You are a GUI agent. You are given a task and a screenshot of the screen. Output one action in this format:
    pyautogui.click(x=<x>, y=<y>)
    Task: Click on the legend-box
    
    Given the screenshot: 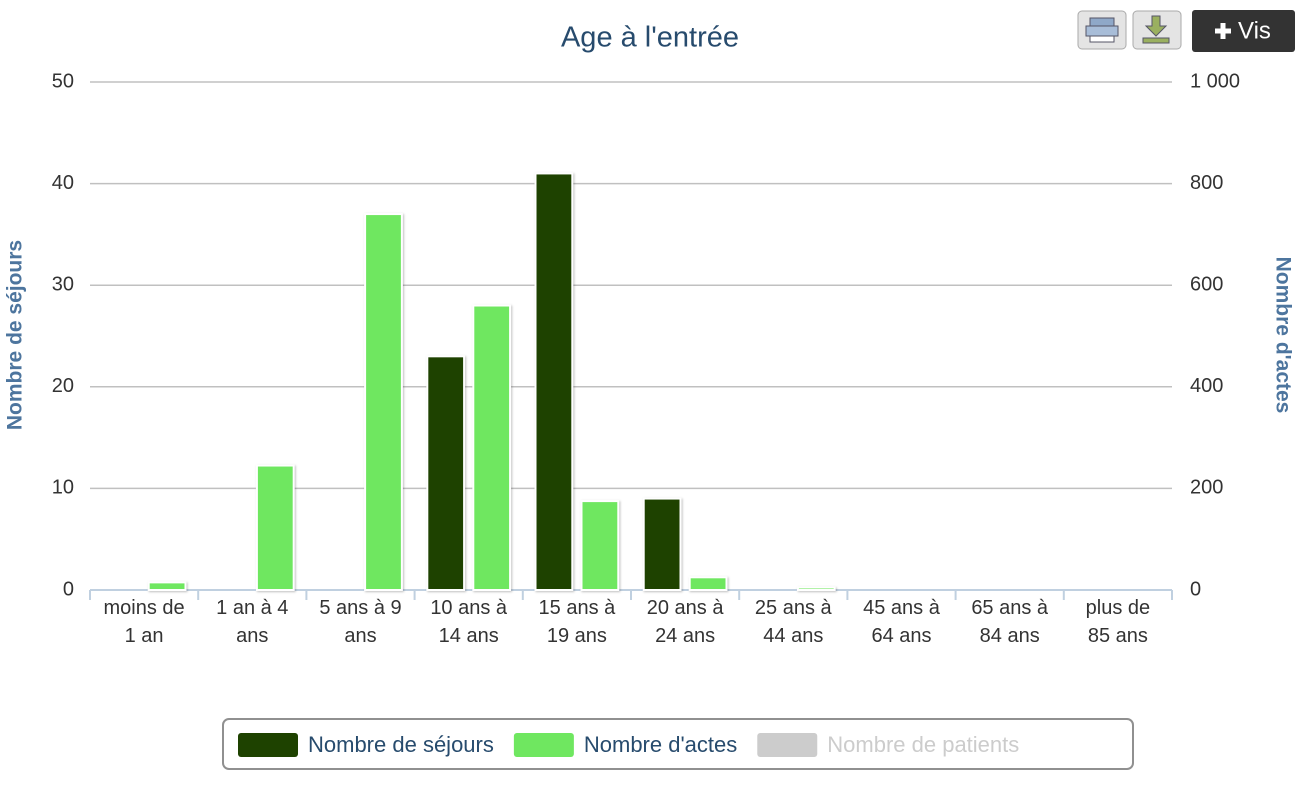 What is the action you would take?
    pyautogui.click(x=678, y=744)
    